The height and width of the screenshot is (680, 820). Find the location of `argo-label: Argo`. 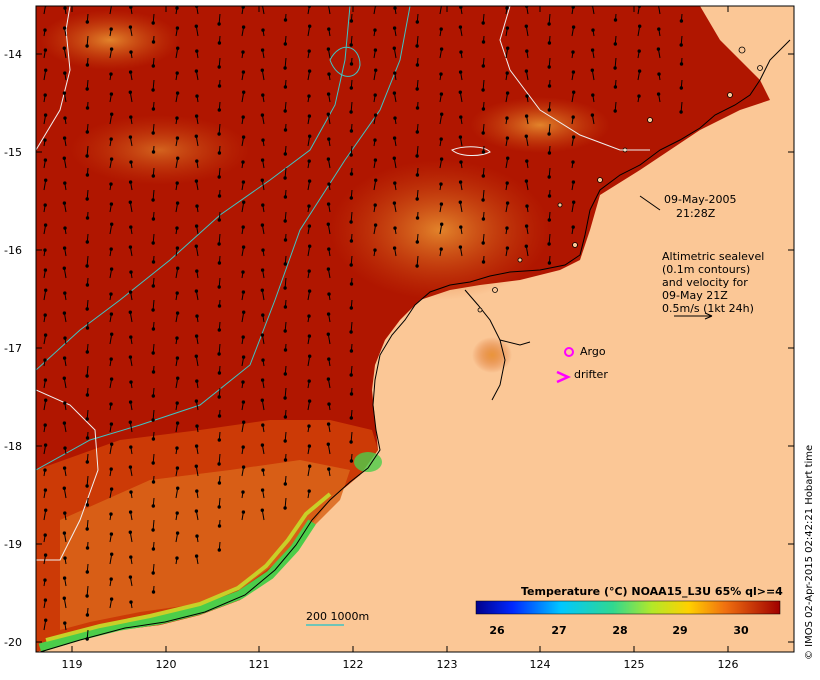

argo-label: Argo is located at coordinates (593, 351).